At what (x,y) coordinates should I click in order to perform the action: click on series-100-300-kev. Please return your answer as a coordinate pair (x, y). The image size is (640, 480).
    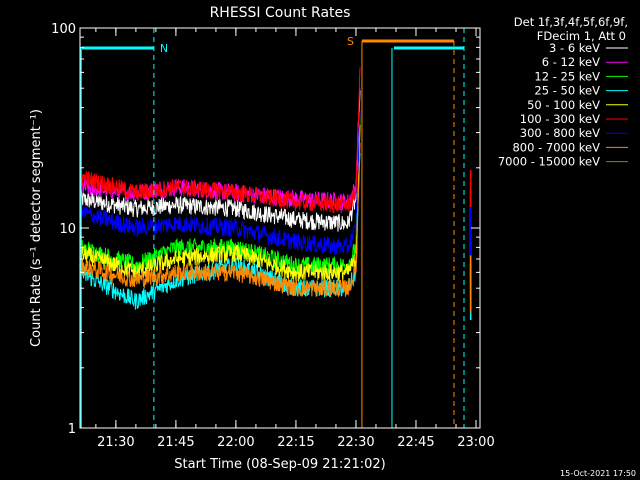
    Looking at the image, I should click on (220, 140).